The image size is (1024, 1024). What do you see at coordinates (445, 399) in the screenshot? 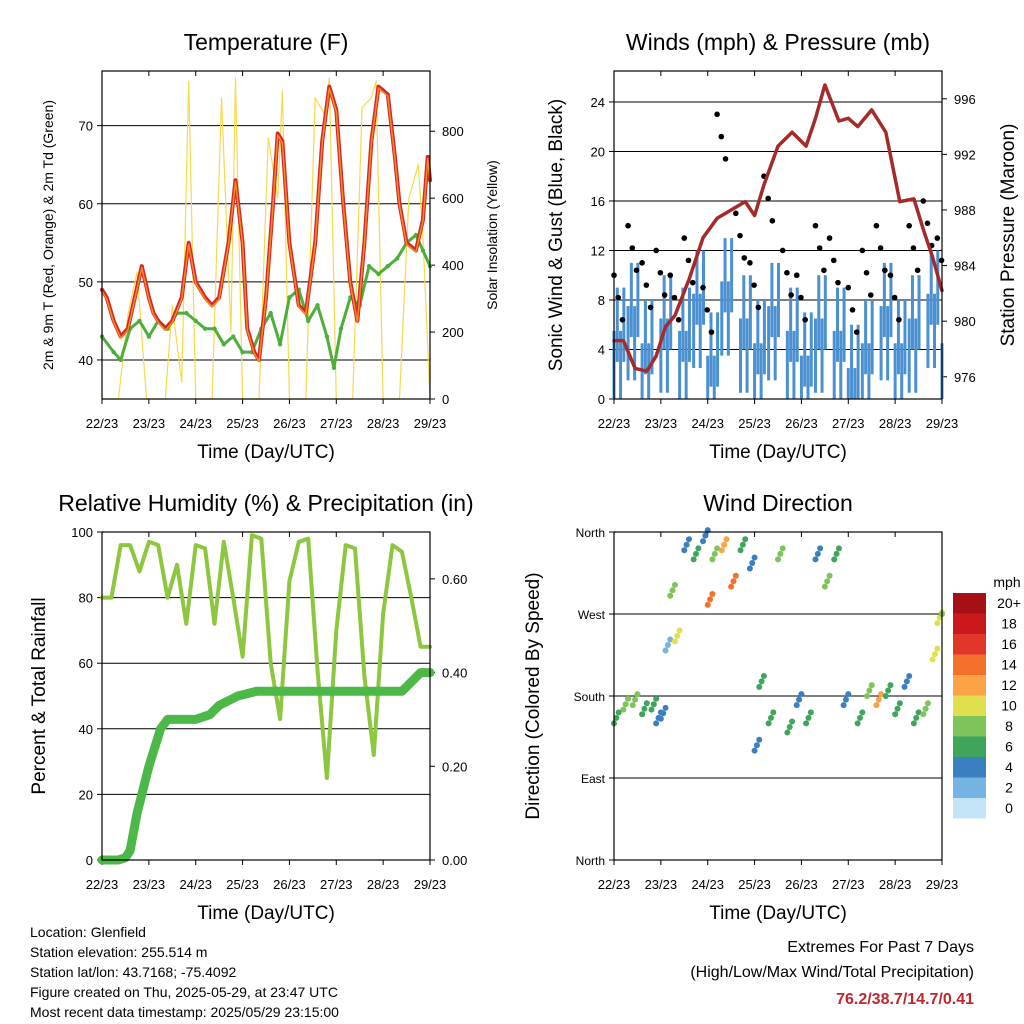
I see `y2-tick-label: 0` at bounding box center [445, 399].